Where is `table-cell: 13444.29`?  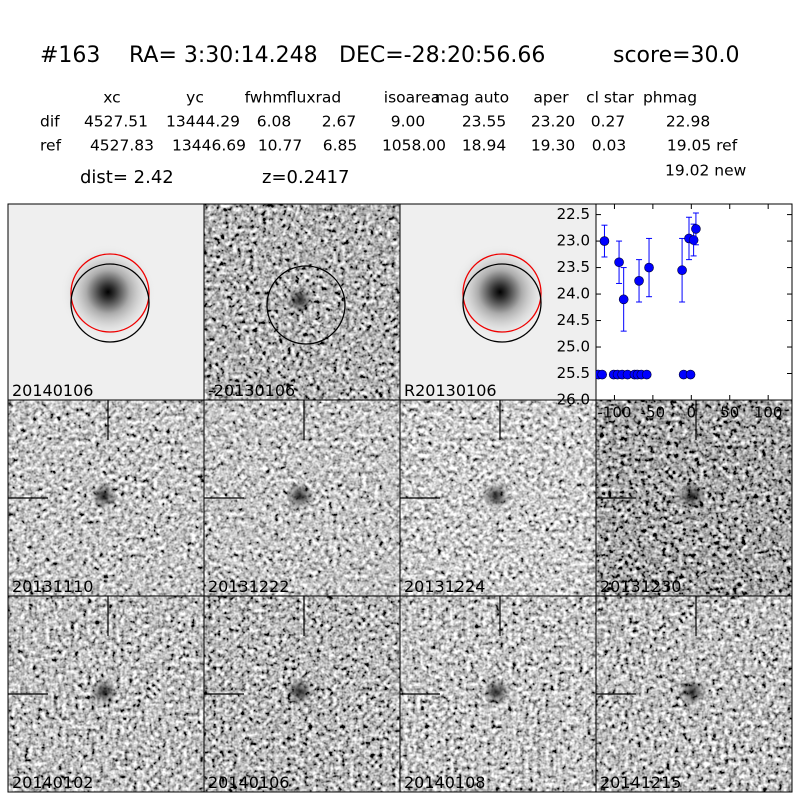
table-cell: 13444.29 is located at coordinates (203, 122).